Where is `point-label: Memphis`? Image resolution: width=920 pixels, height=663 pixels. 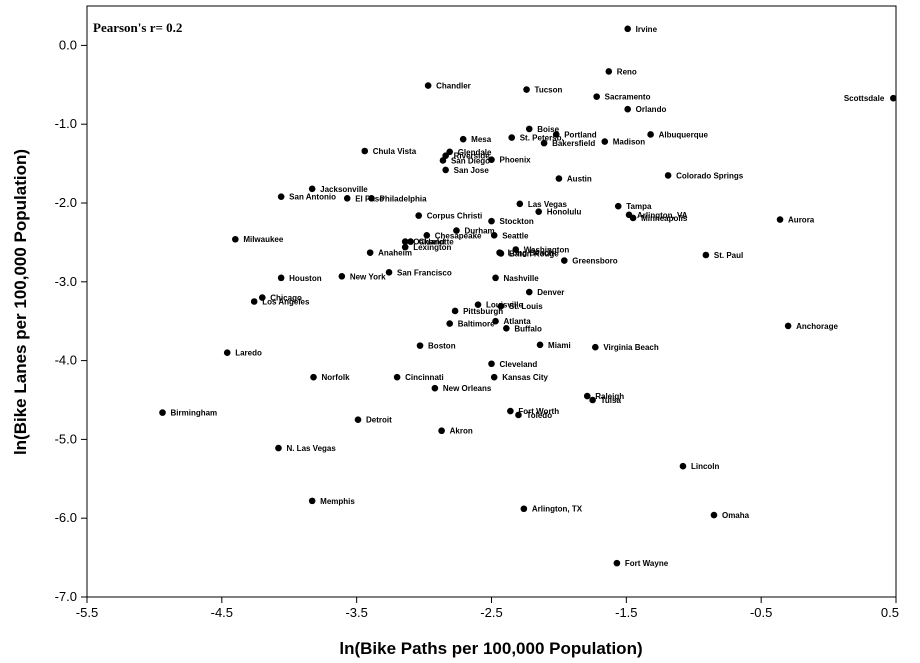 point-label: Memphis is located at coordinates (337, 501).